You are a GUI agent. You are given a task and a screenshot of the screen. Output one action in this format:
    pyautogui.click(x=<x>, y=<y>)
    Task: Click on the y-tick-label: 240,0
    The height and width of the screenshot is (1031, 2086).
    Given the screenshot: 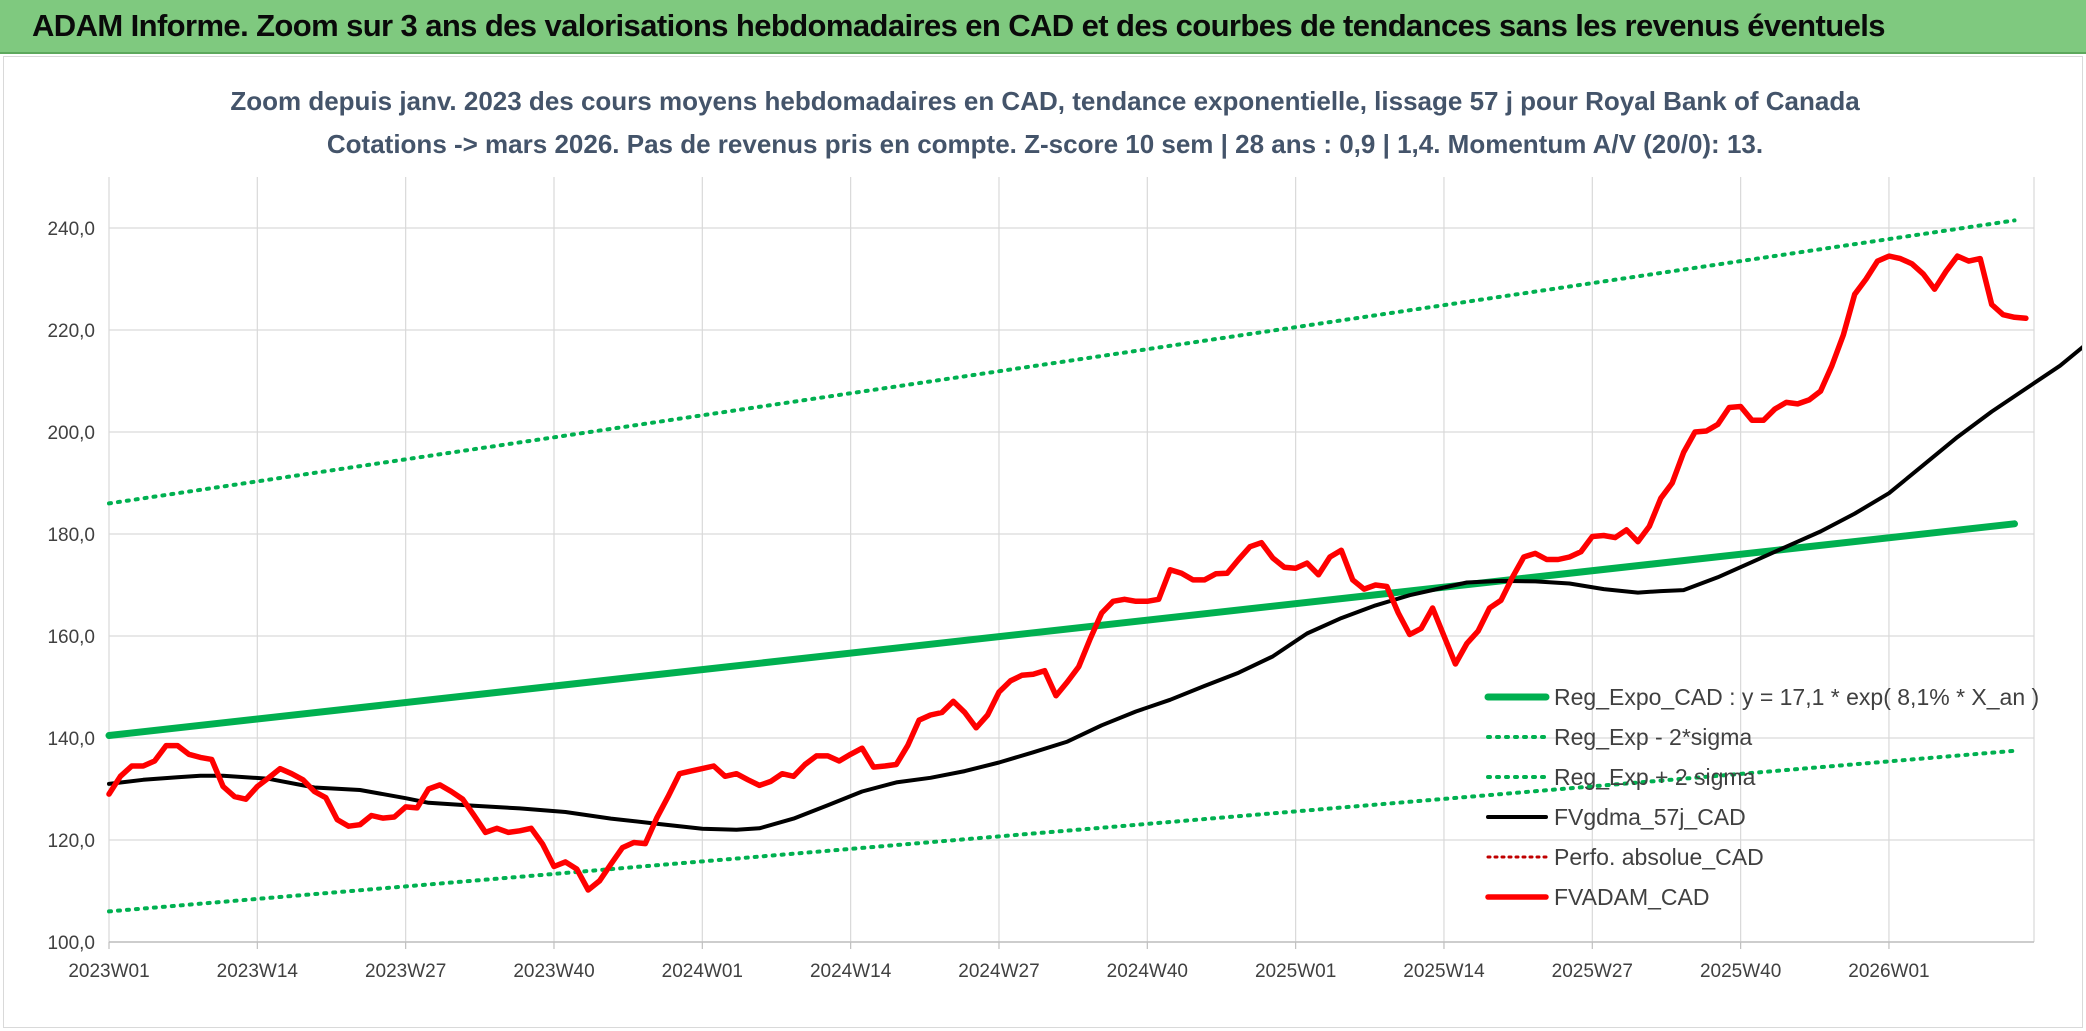 What is the action you would take?
    pyautogui.click(x=71, y=229)
    